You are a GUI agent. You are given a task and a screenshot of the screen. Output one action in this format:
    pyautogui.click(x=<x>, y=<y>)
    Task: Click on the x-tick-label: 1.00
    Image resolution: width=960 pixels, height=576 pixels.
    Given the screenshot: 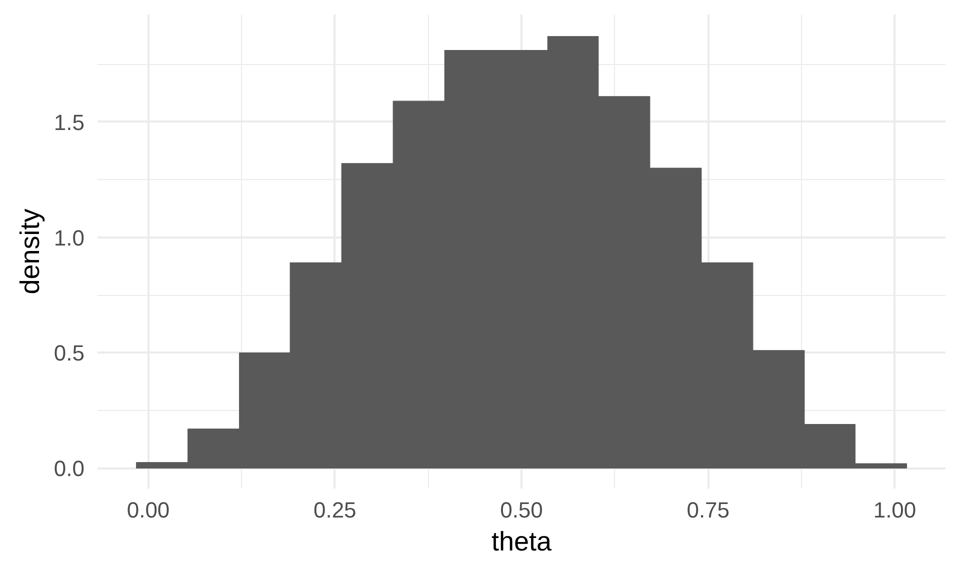 What is the action you would take?
    pyautogui.click(x=894, y=510)
    